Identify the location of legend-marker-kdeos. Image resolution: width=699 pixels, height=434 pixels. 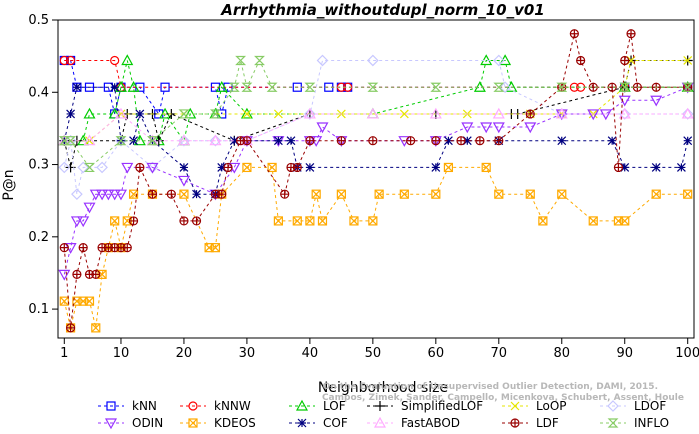
(193, 423).